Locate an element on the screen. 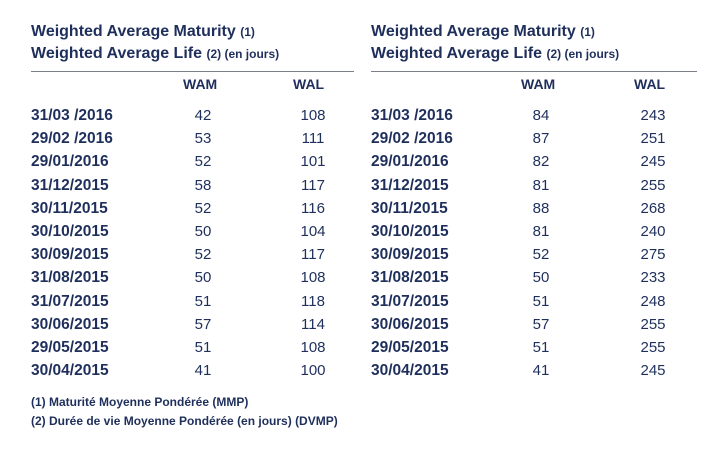  row-wal-value: 243 is located at coordinates (653, 115).